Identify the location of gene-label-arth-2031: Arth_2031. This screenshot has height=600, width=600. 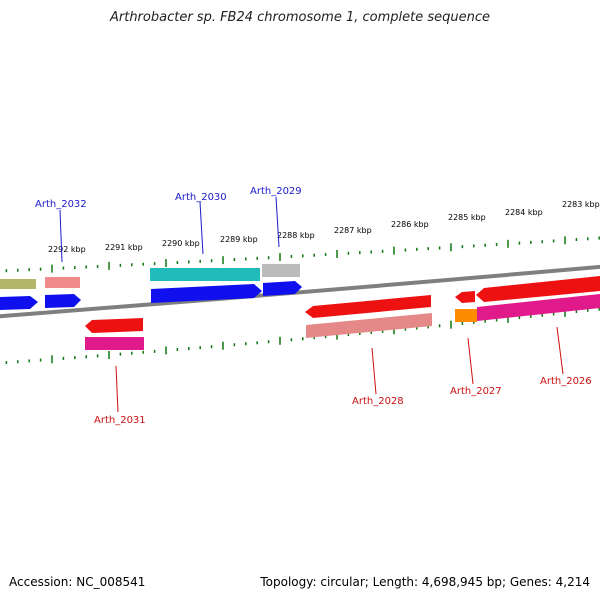
(120, 420).